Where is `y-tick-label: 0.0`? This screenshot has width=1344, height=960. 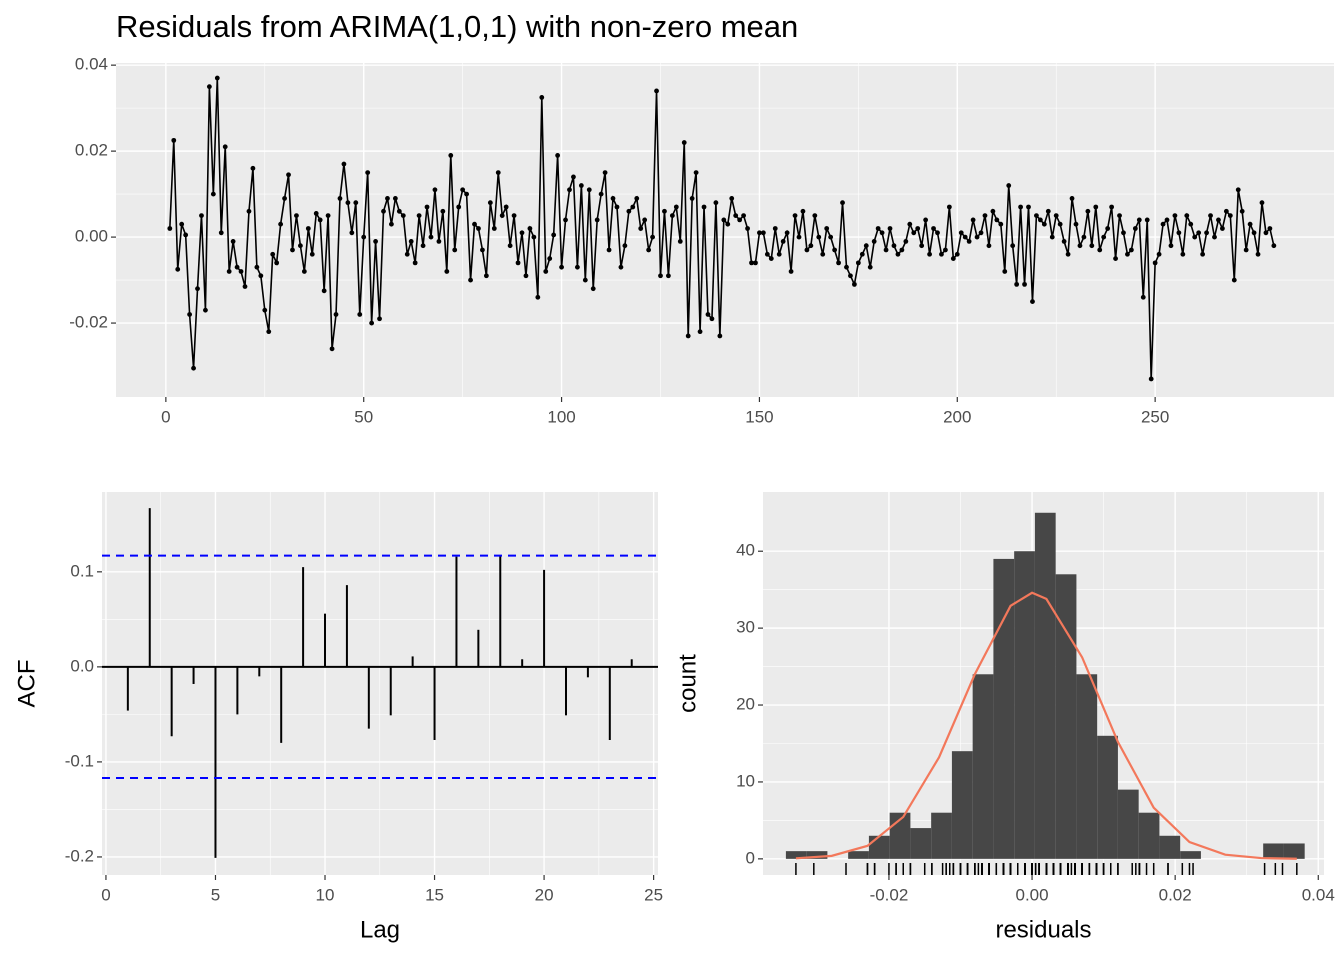 y-tick-label: 0.0 is located at coordinates (82, 665).